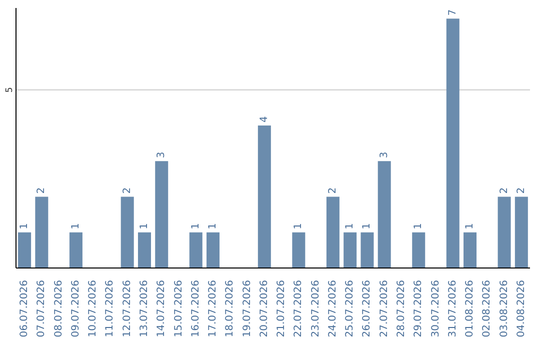 The width and height of the screenshot is (540, 340). What do you see at coordinates (350, 309) in the screenshot?
I see `x-tick-label: 25.07.2026` at bounding box center [350, 309].